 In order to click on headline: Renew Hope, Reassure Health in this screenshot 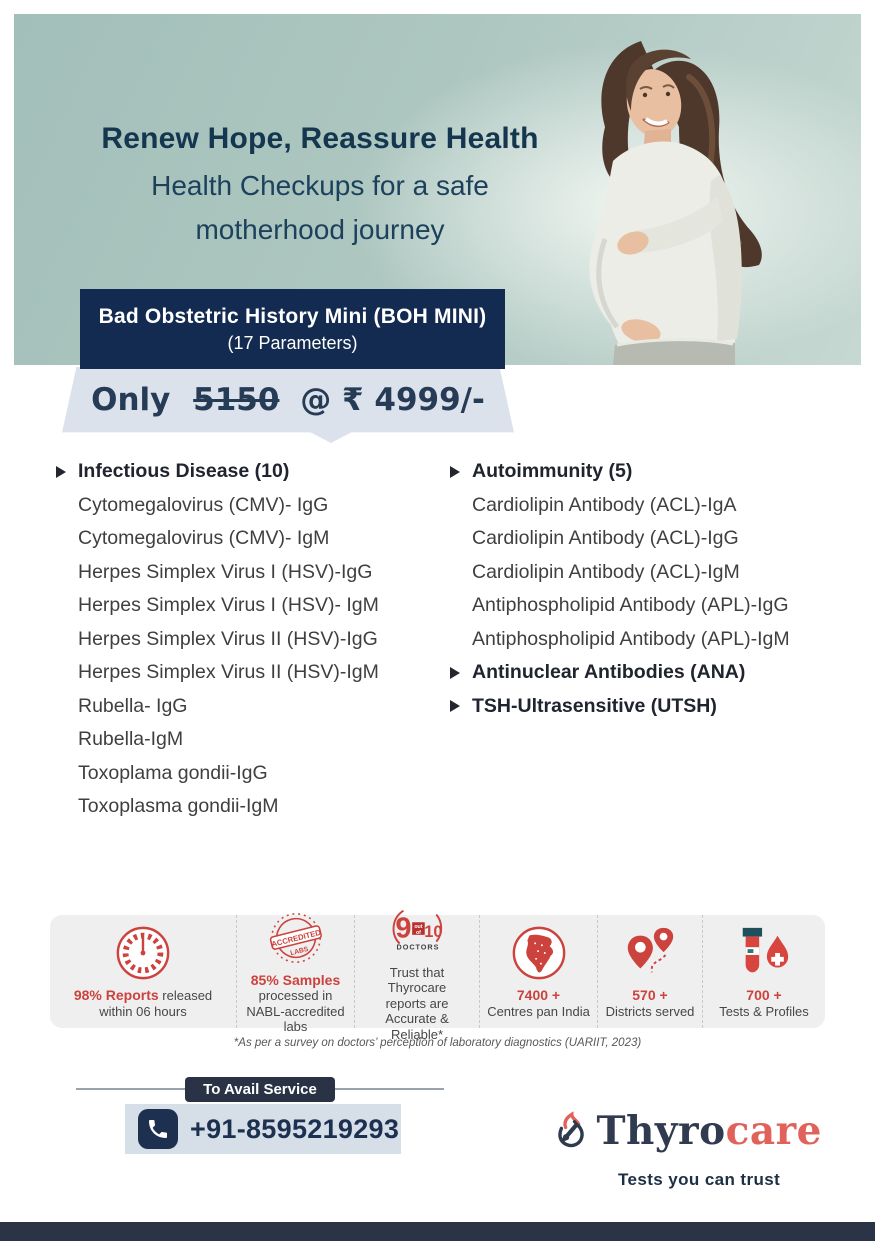, I will do `click(320, 138)`.